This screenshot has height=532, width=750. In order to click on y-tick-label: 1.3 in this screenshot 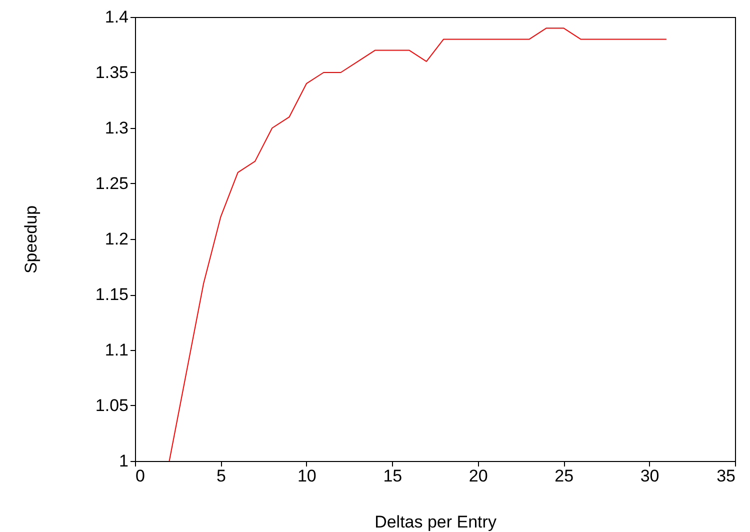, I will do `click(116, 128)`.